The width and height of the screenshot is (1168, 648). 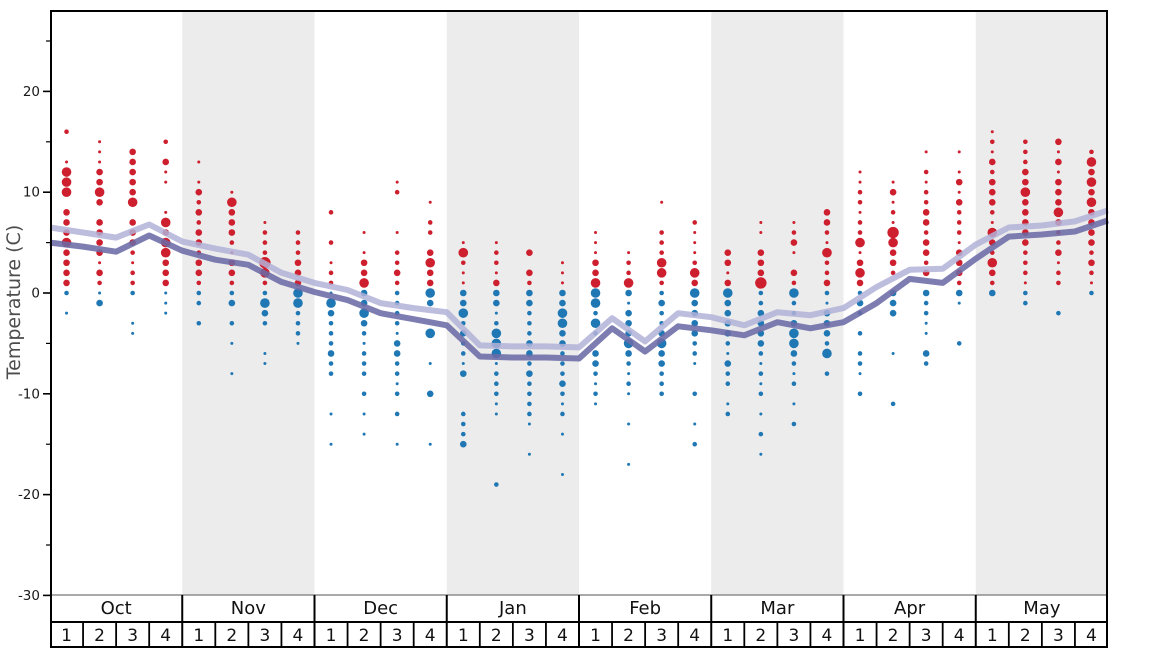 What do you see at coordinates (645, 608) in the screenshot?
I see `month-label: Feb` at bounding box center [645, 608].